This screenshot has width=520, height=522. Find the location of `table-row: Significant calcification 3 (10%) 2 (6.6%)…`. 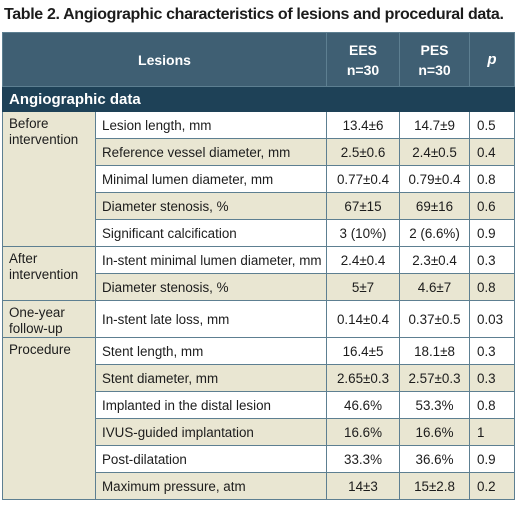

table-row: Significant calcification 3 (10%) 2 (6.6%)… is located at coordinates (259, 233).